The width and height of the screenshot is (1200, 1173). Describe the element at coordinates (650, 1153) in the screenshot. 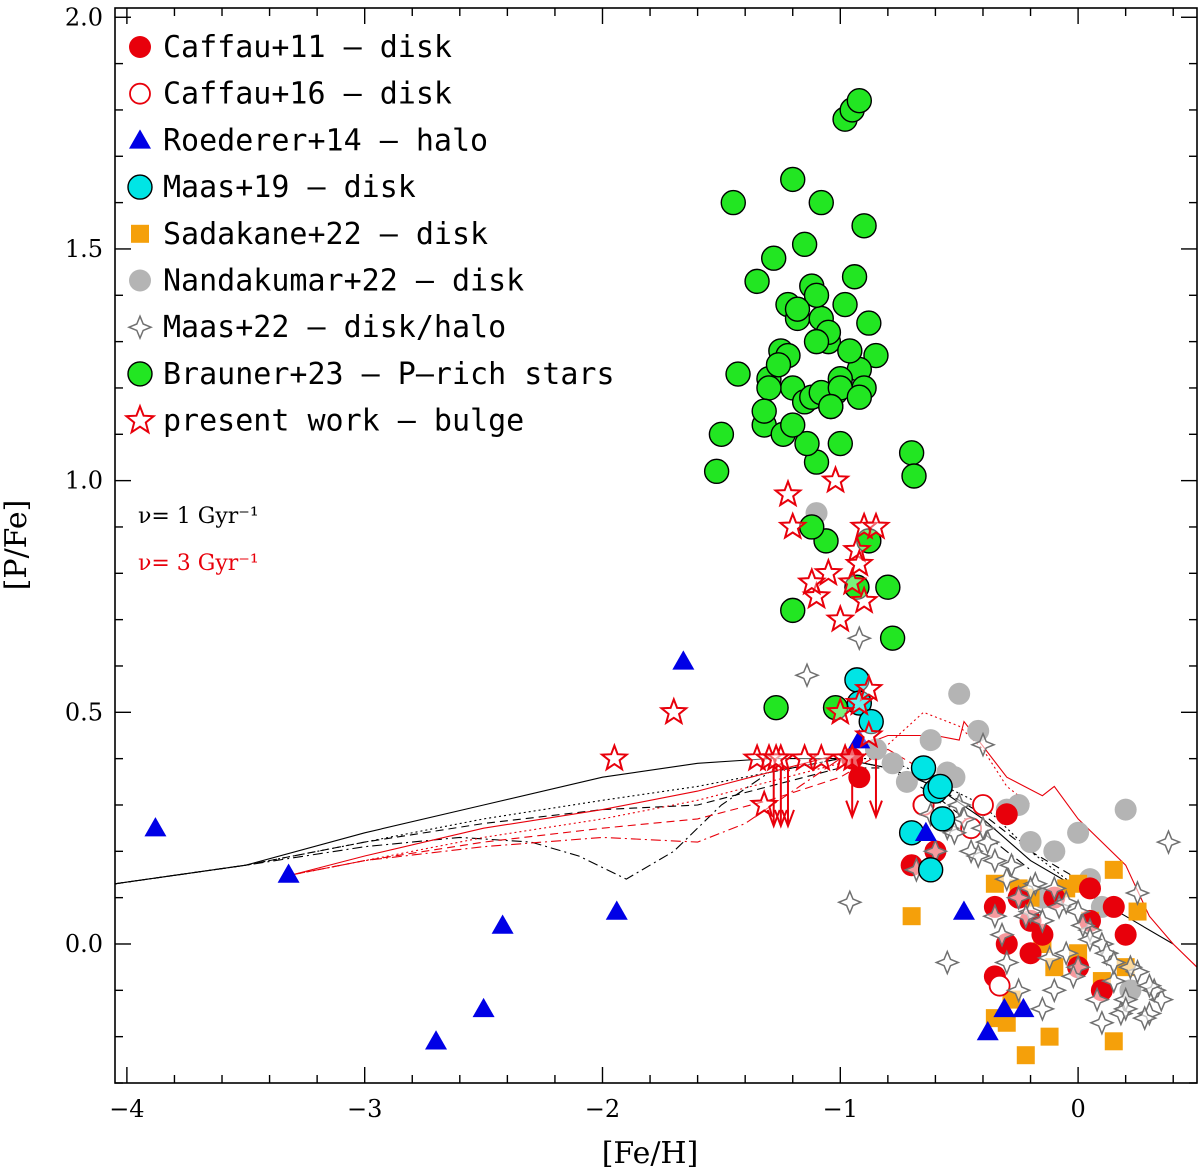

I see `x-axis-label: [Fe/H]` at that location.